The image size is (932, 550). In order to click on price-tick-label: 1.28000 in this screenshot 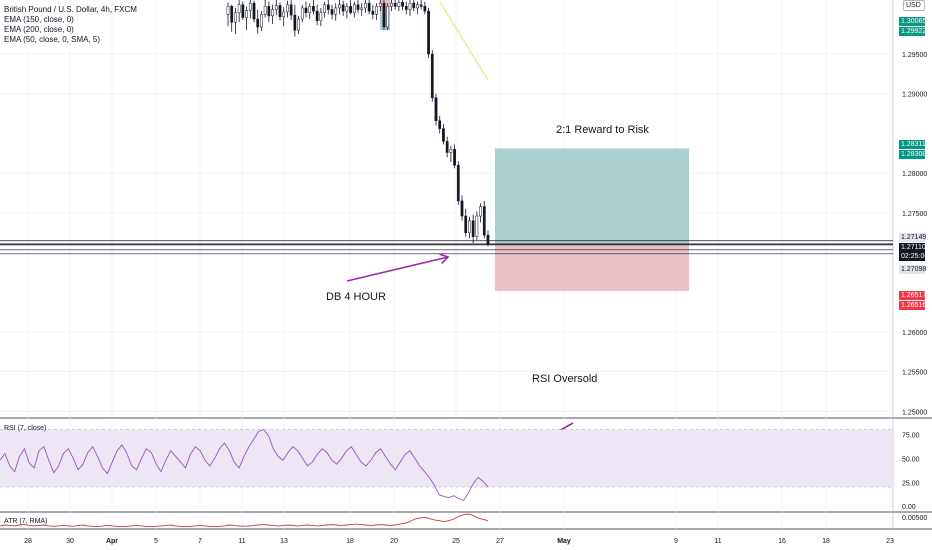, I will do `click(914, 174)`.